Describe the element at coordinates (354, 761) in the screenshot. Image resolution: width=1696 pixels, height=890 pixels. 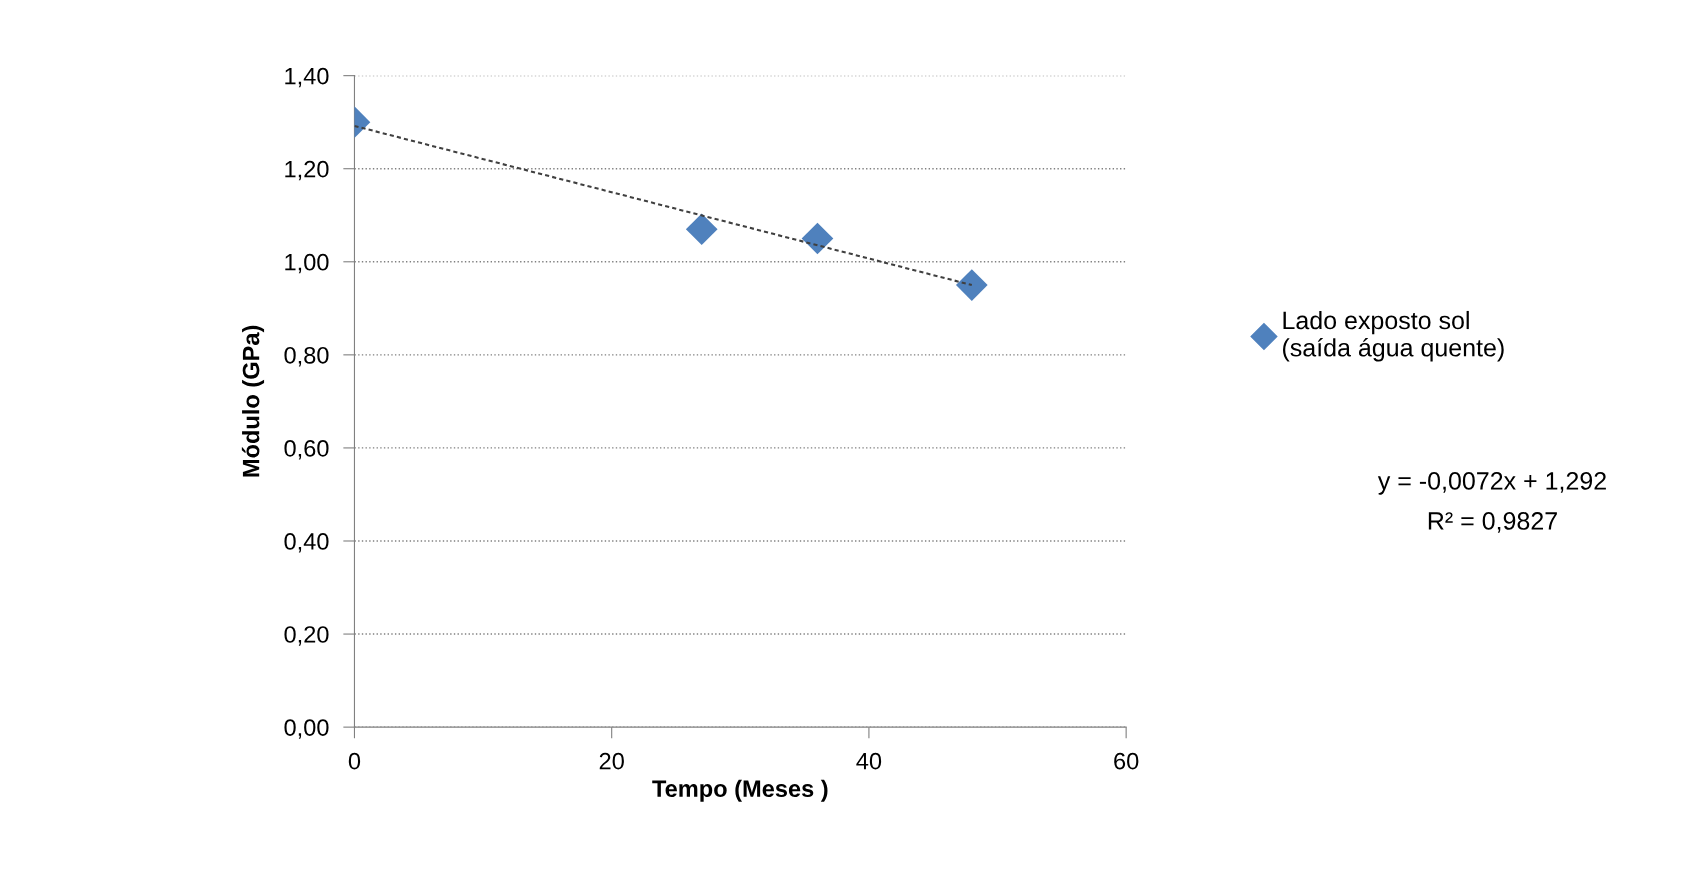
I see `x-tick-label: 0` at that location.